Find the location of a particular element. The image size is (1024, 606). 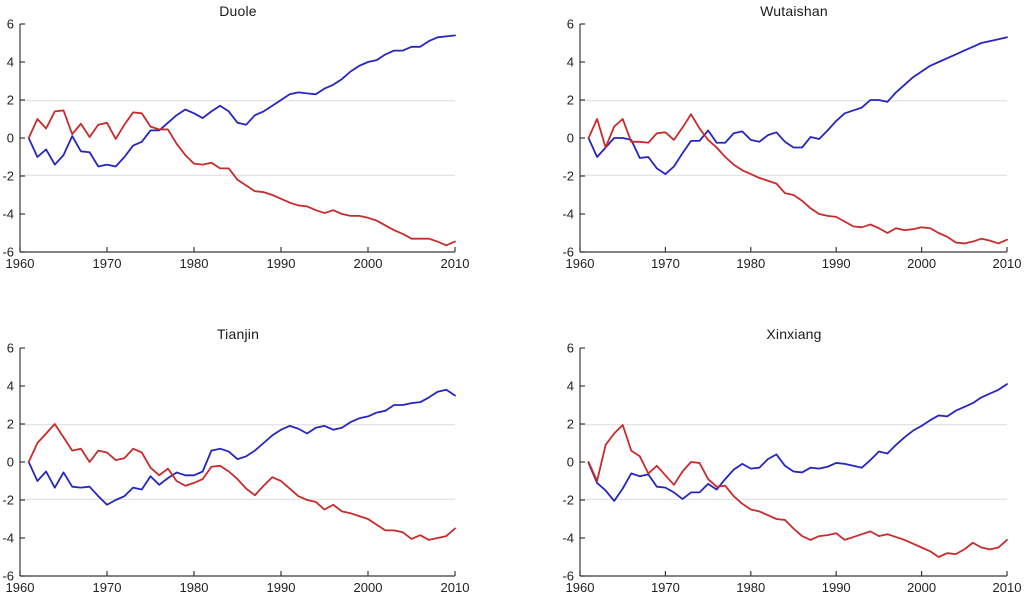

tianjin-blue-line is located at coordinates (241, 447).